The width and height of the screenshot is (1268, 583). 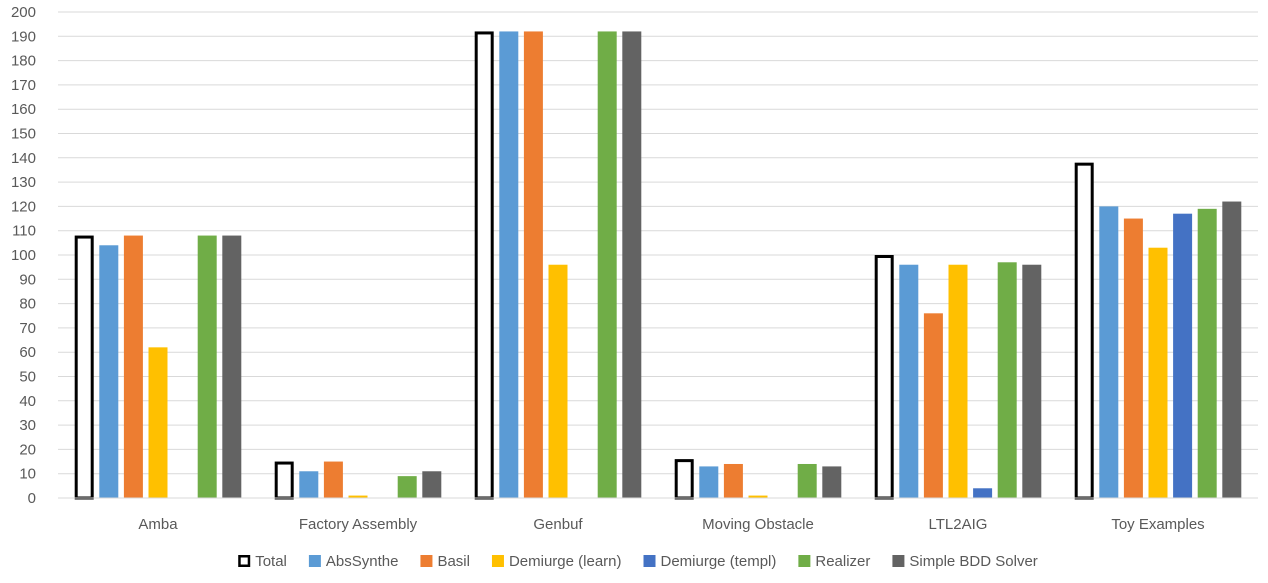 What do you see at coordinates (884, 377) in the screenshot?
I see `bar-total-ltl2aig` at bounding box center [884, 377].